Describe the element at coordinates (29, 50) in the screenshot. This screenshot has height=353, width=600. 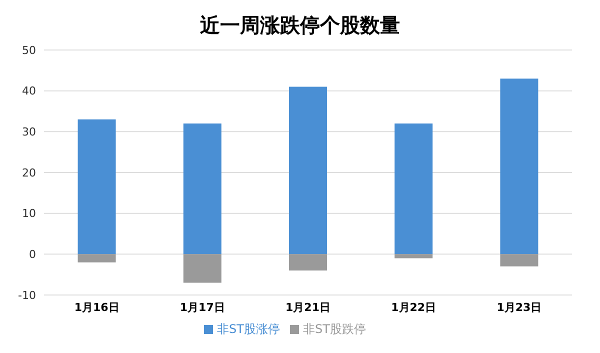
I see `y-tick-label: 50` at that location.